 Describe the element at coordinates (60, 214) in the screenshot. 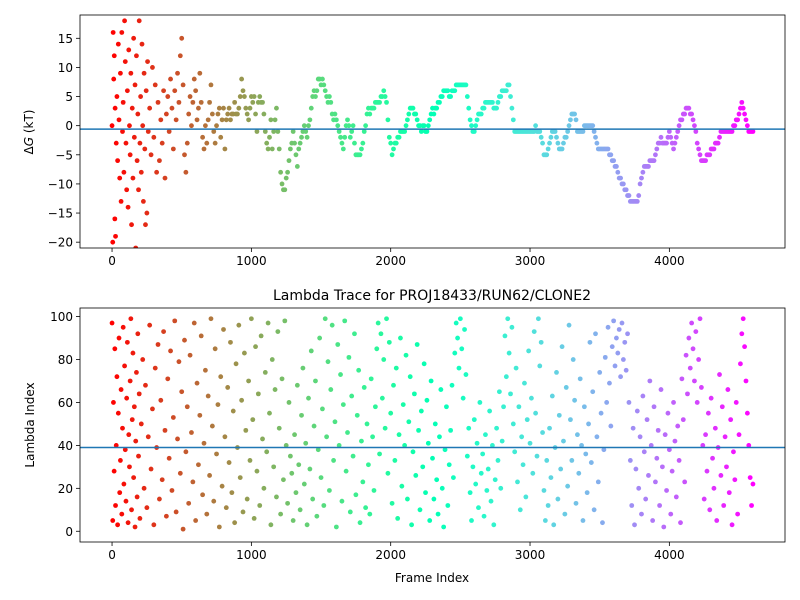

I see `delta-g-y-tick-label: −15` at that location.